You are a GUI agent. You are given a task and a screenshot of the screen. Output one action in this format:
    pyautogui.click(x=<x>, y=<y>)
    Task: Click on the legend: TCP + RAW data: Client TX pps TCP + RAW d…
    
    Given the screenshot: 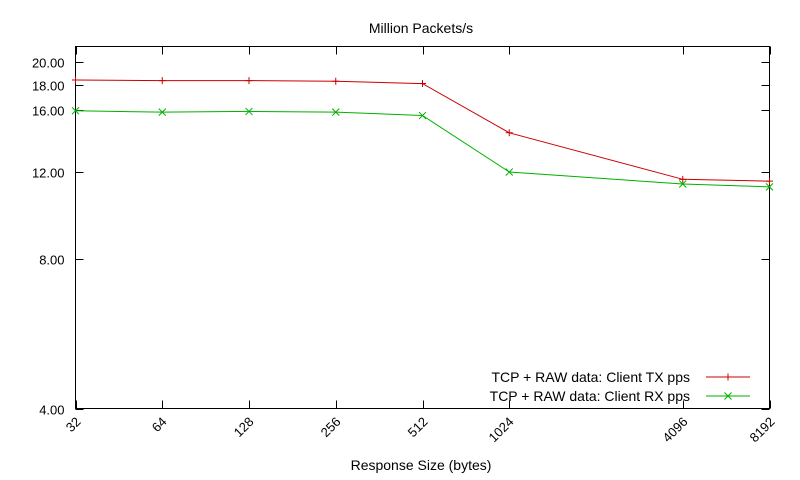 What is the action you would take?
    pyautogui.click(x=620, y=386)
    